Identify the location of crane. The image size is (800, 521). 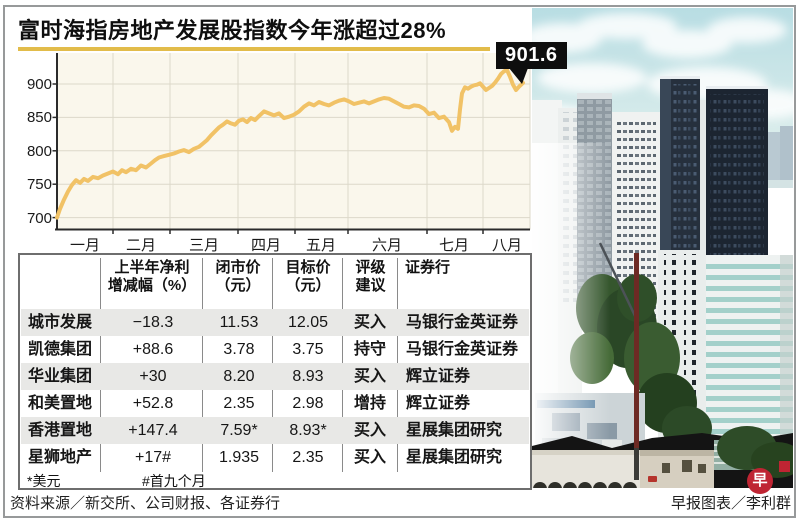
(618, 361).